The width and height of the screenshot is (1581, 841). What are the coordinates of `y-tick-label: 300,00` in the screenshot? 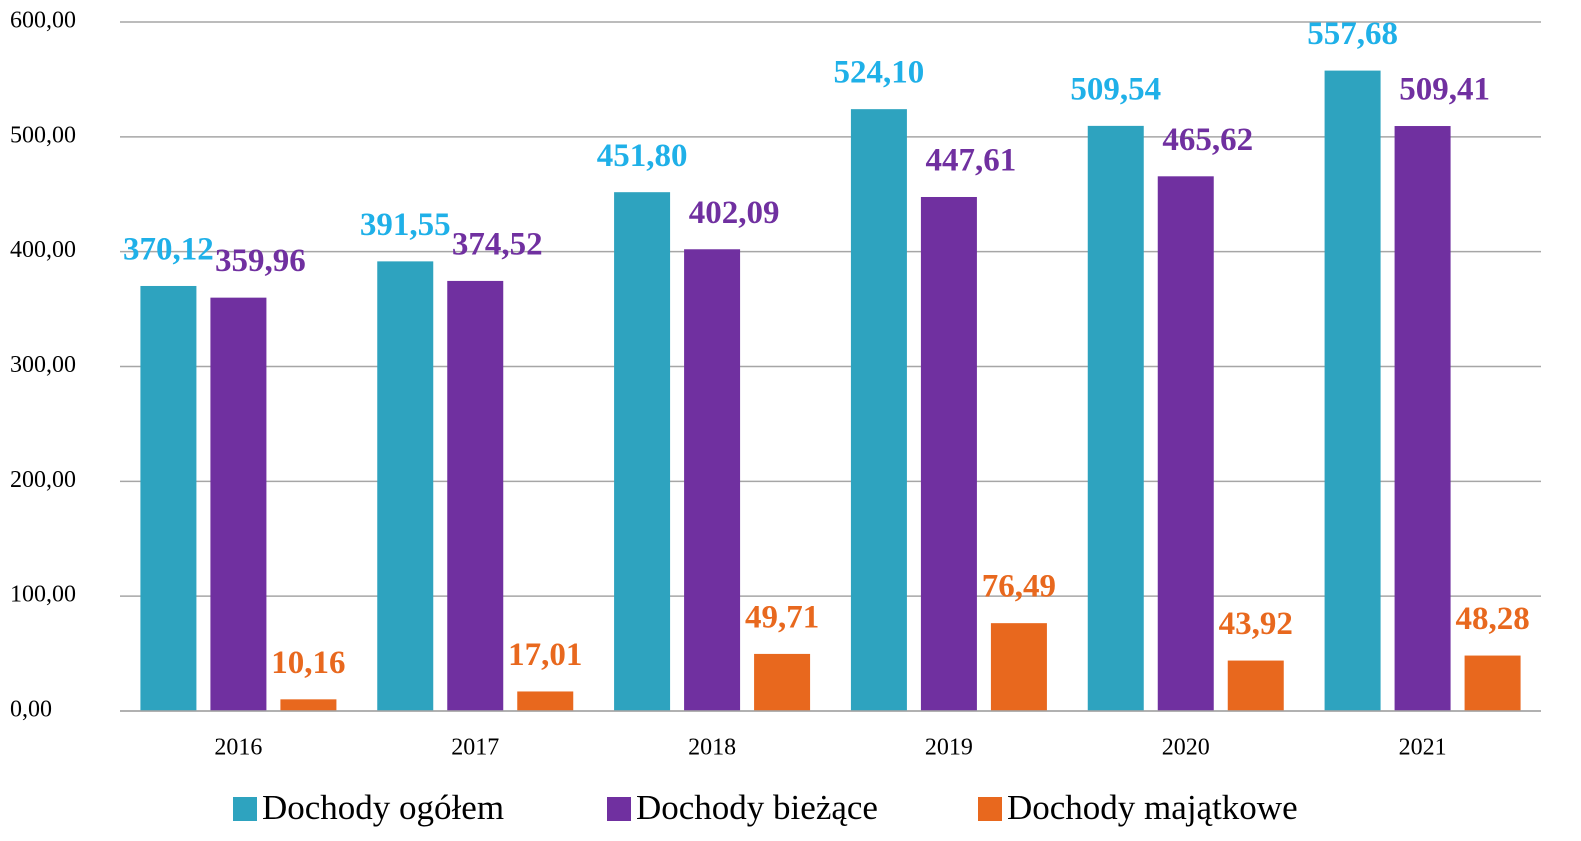 It's located at (43, 365).